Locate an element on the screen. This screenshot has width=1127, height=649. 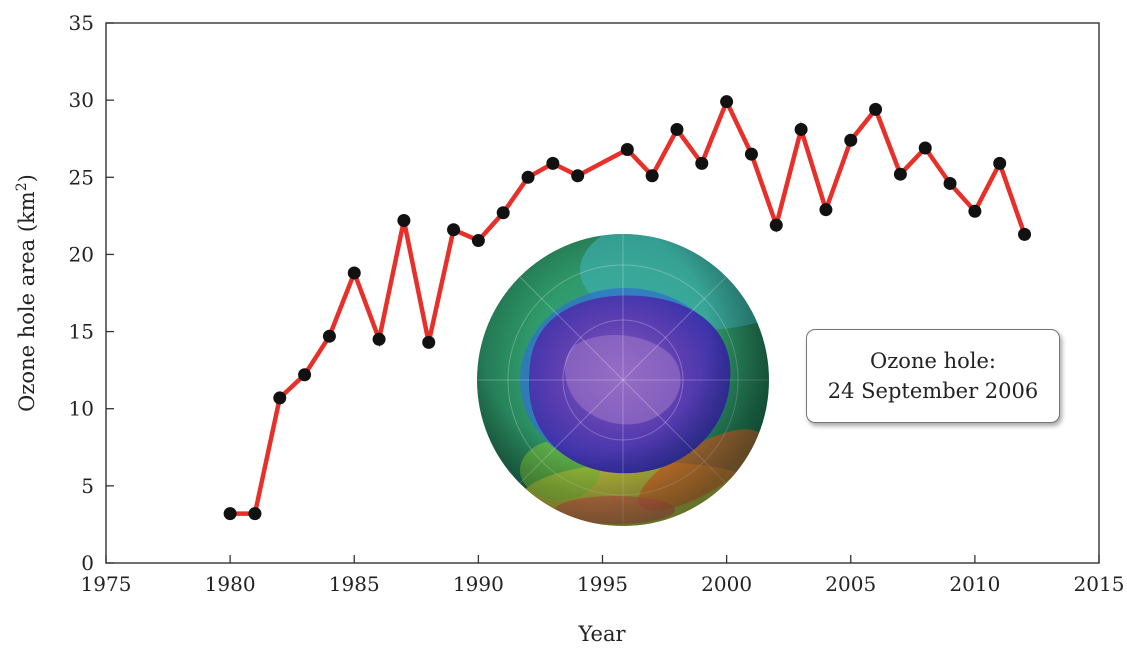
y-tick-label: 5 is located at coordinates (87, 486).